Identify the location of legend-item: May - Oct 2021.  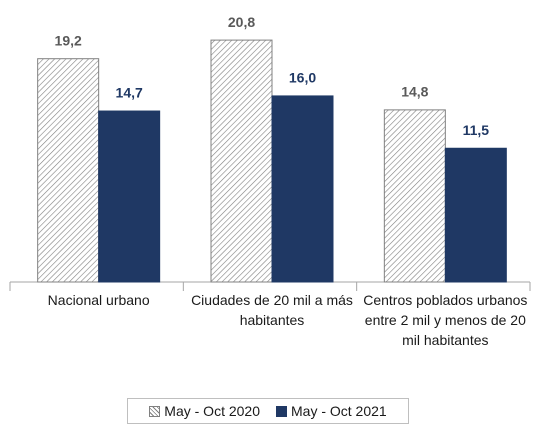
(331, 411).